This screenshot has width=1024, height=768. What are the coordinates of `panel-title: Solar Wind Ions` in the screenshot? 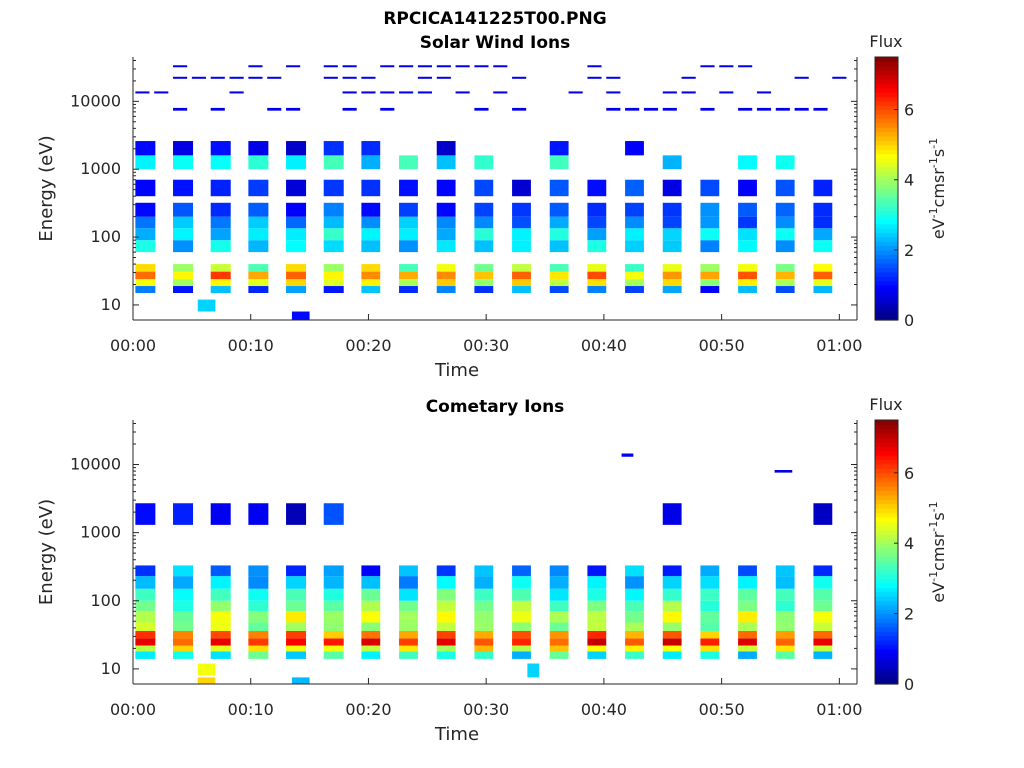 It's located at (495, 43).